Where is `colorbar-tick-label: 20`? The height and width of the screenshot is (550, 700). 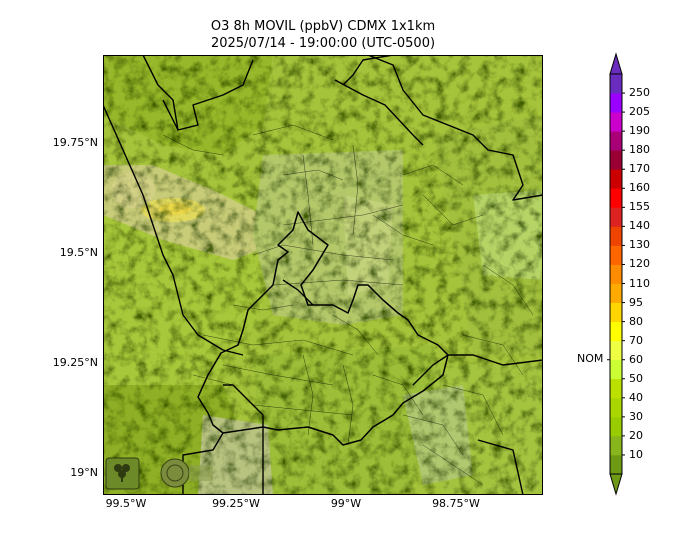 colorbar-tick-label: 20 is located at coordinates (636, 435).